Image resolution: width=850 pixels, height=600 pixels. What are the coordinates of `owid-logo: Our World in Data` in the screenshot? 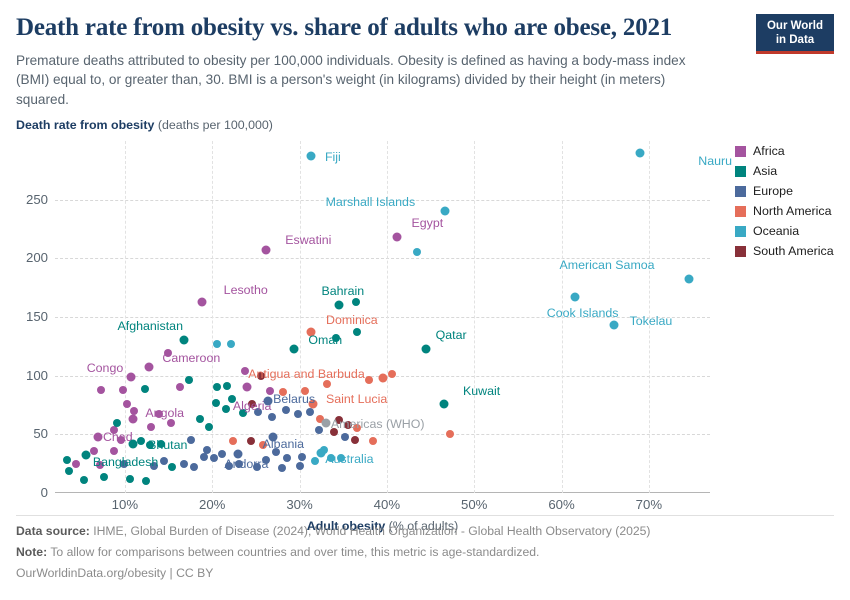 It's located at (795, 34).